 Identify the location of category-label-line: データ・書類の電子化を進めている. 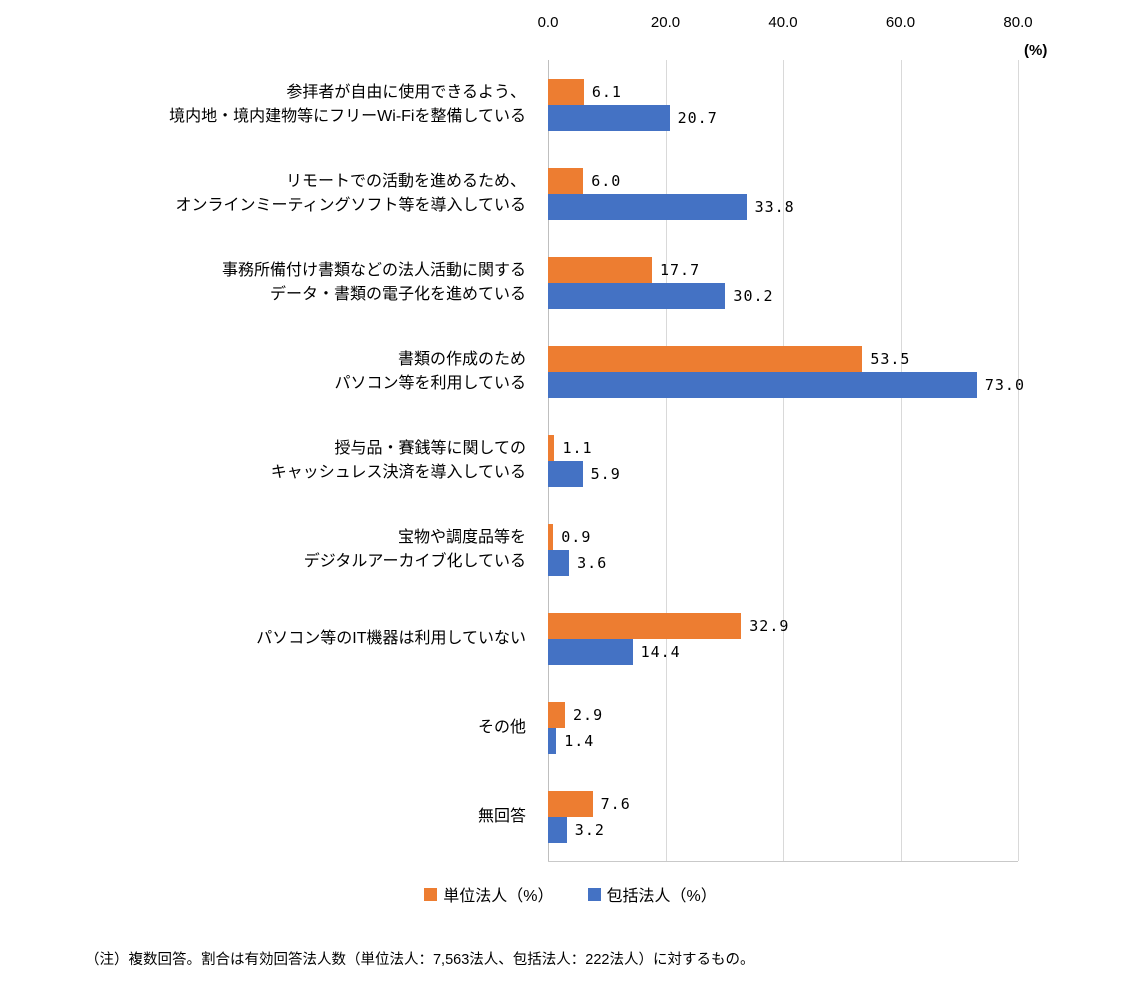
(397, 294).